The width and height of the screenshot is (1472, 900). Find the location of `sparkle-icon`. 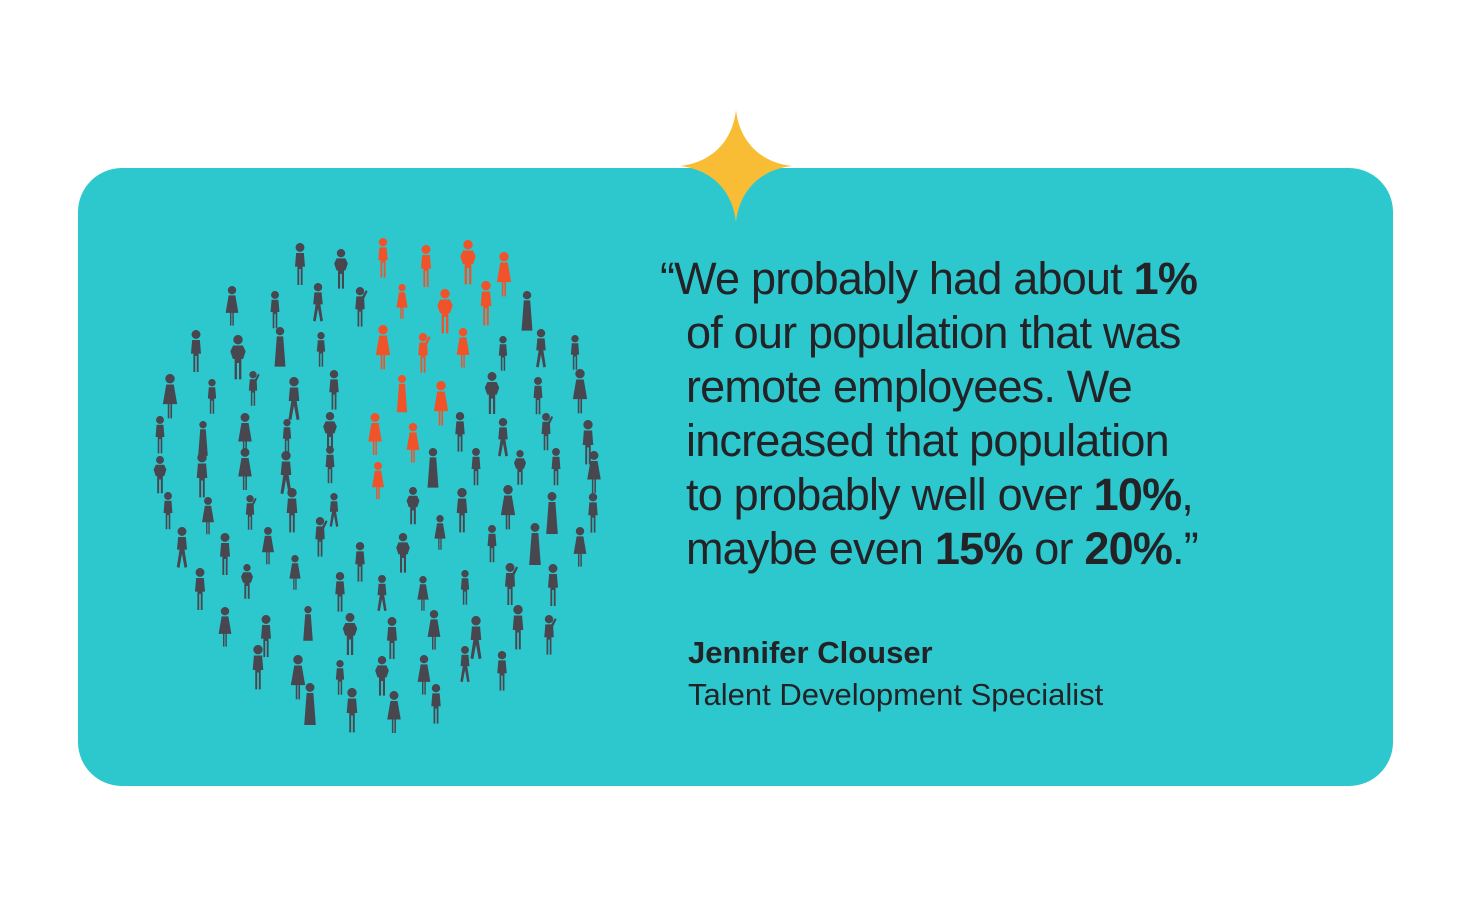

sparkle-icon is located at coordinates (736, 166).